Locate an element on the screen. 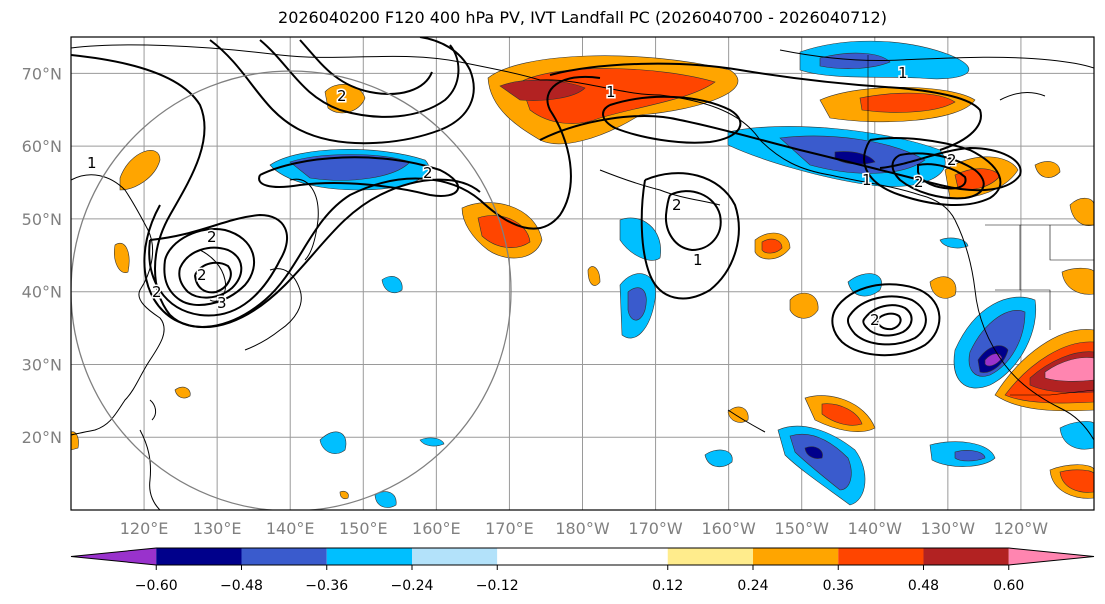 The height and width of the screenshot is (604, 1105). pv-positive-small-e is located at coordinates (1077, 281).